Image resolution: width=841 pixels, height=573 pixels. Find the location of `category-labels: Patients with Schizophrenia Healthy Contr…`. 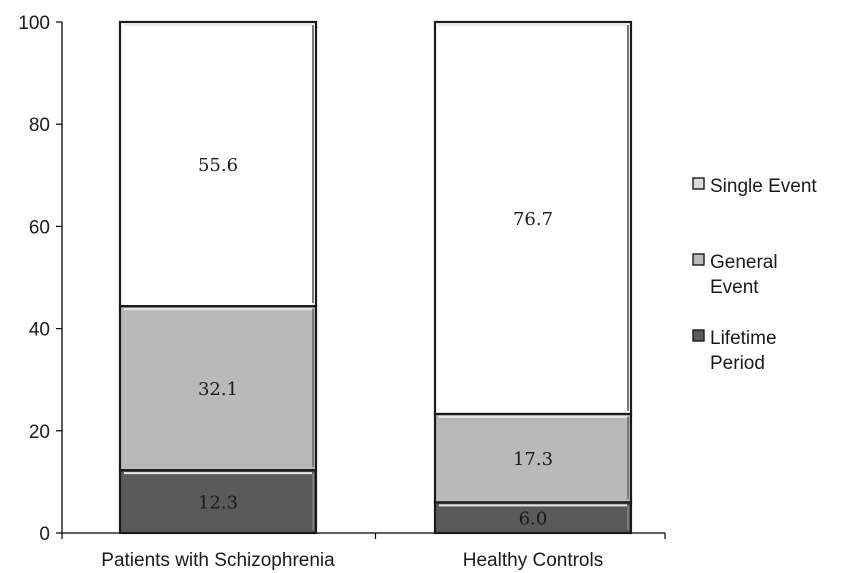

category-labels: Patients with Schizophrenia Healthy Contr… is located at coordinates (352, 560).